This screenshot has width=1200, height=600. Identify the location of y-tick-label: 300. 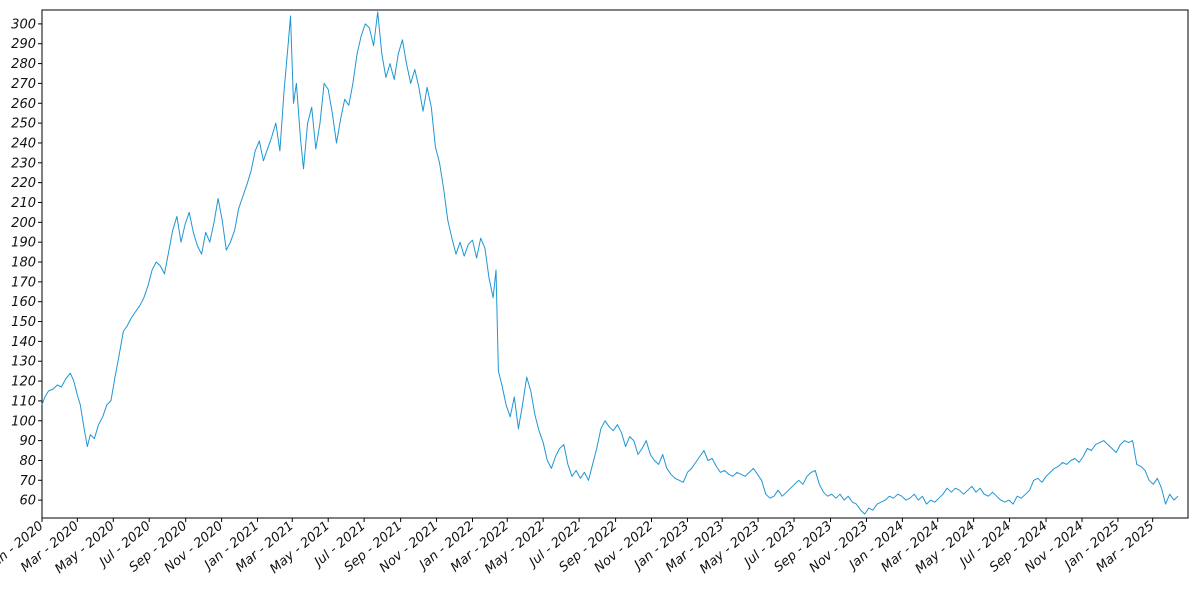
(23, 24).